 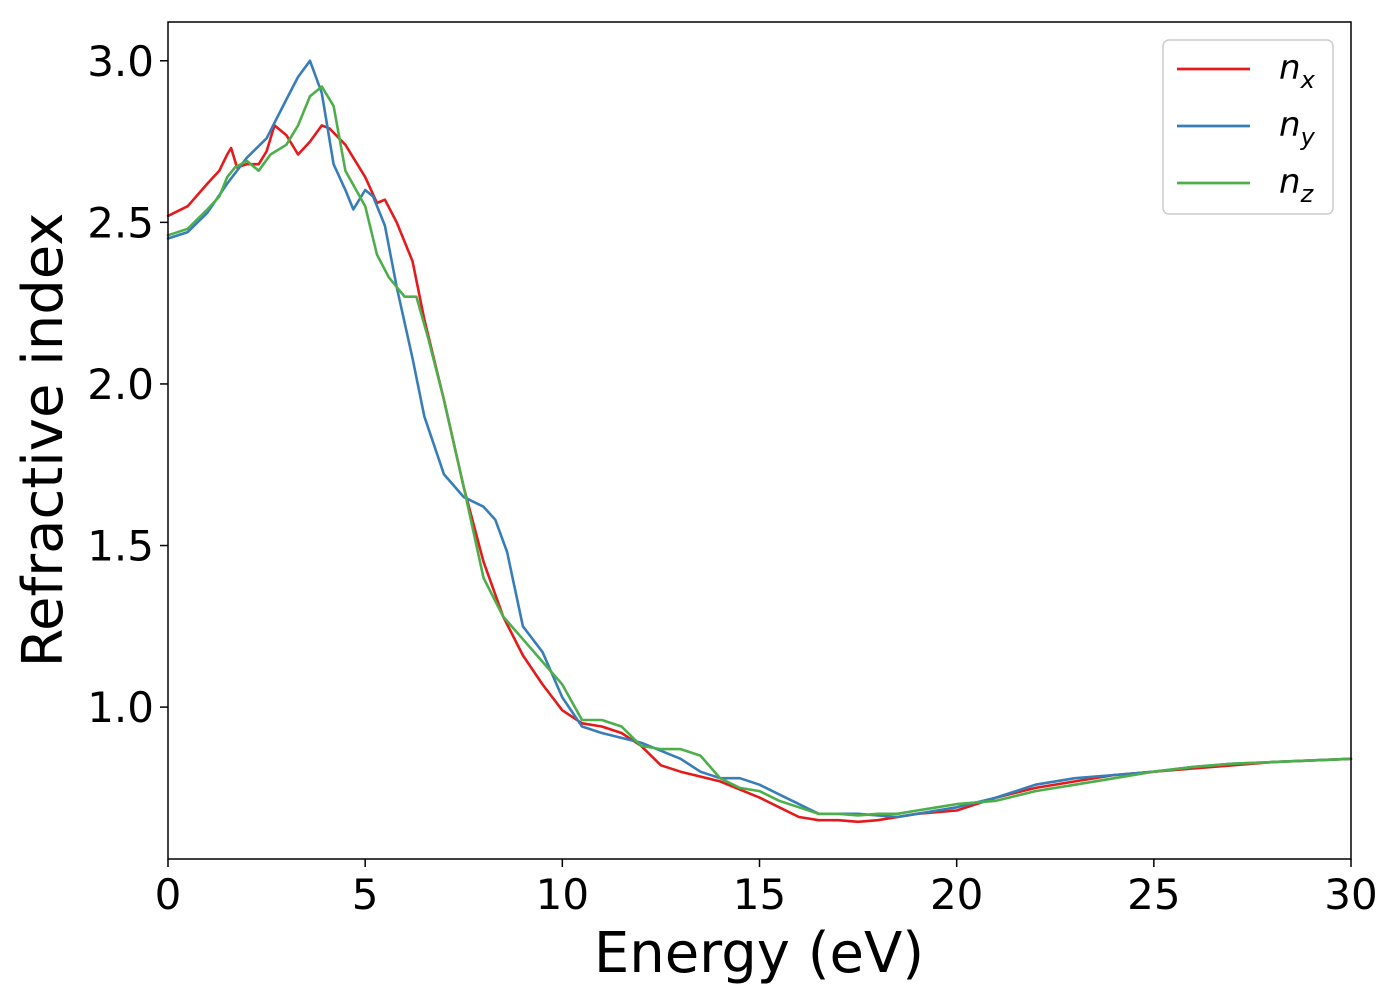 What do you see at coordinates (365, 894) in the screenshot?
I see `x-tick-label: 5` at bounding box center [365, 894].